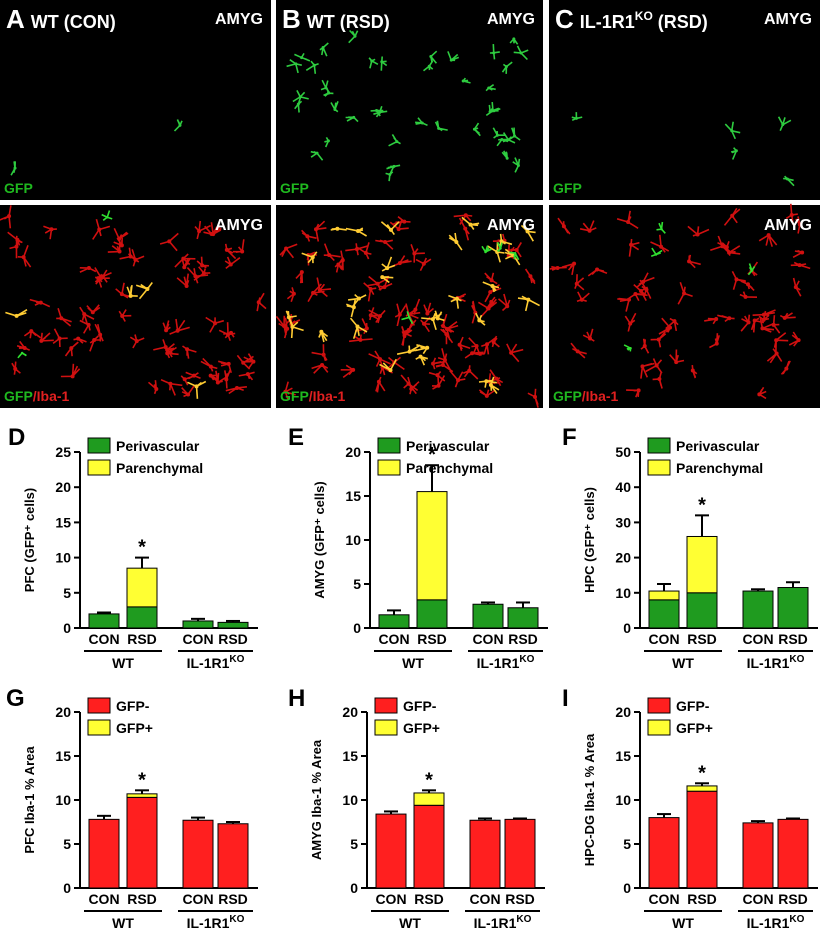 The width and height of the screenshot is (820, 933). I want to click on panel-letter: E, so click(296, 437).